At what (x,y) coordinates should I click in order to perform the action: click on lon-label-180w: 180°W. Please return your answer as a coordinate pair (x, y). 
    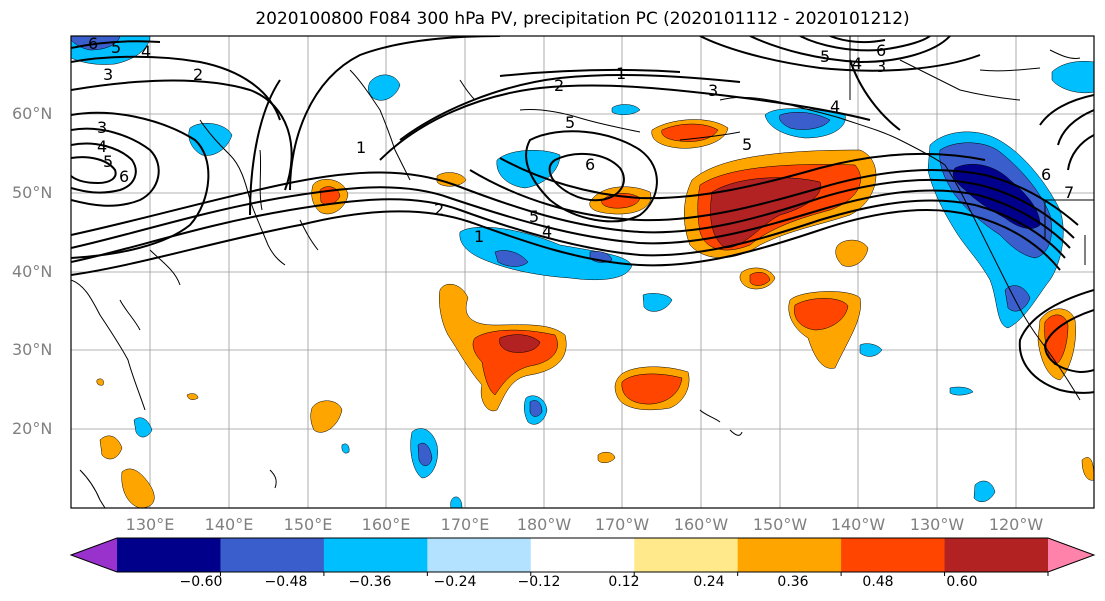
    Looking at the image, I should click on (544, 524).